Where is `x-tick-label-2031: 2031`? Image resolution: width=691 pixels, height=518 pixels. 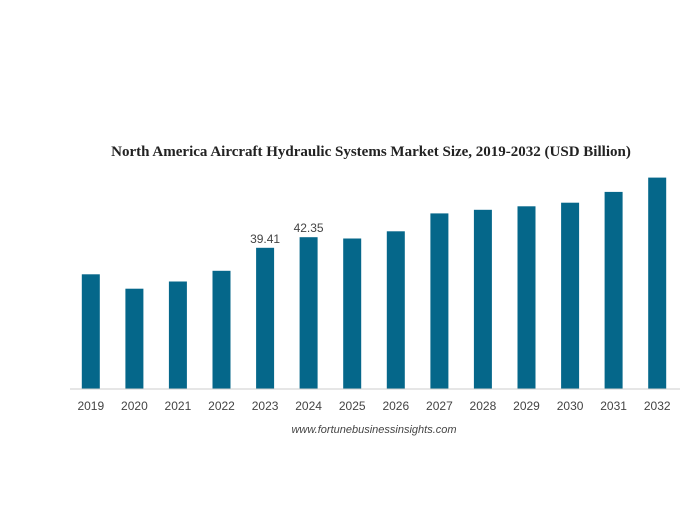 x-tick-label-2031: 2031 is located at coordinates (613, 406).